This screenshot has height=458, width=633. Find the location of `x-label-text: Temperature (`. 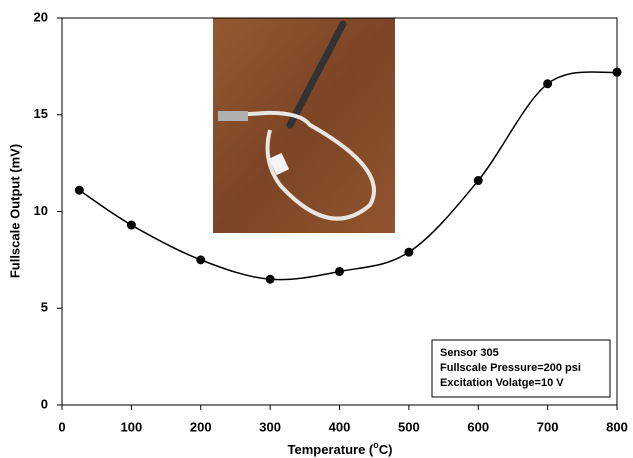

x-label-text: Temperature ( is located at coordinates (331, 449).